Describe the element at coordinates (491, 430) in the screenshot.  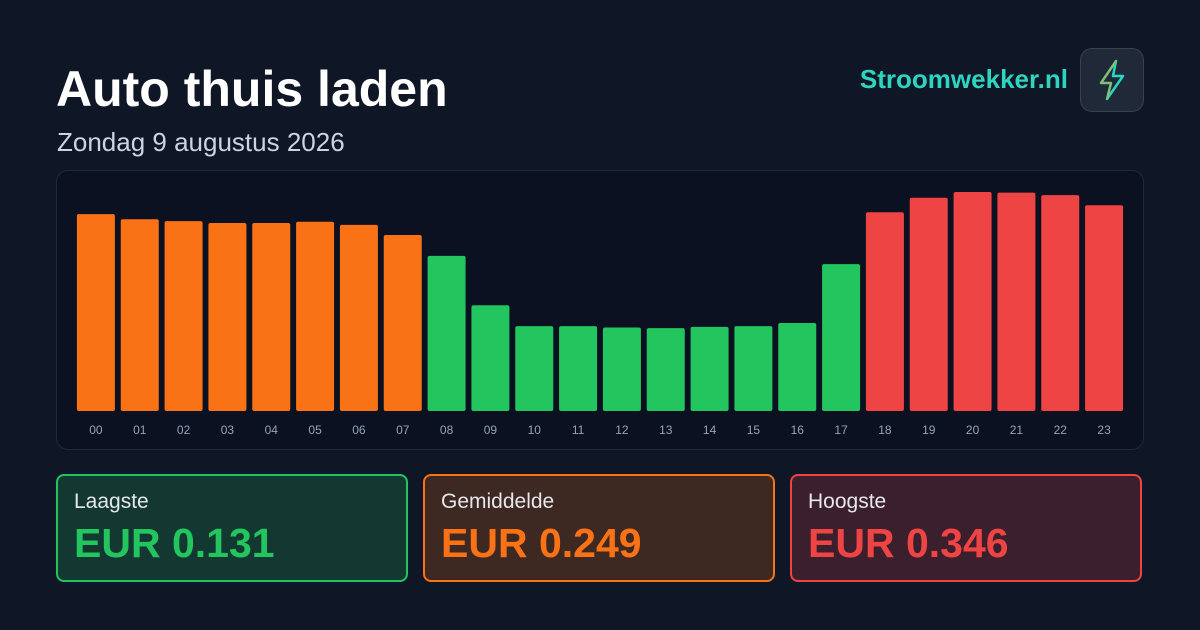
I see `x-tick-label: 09` at that location.